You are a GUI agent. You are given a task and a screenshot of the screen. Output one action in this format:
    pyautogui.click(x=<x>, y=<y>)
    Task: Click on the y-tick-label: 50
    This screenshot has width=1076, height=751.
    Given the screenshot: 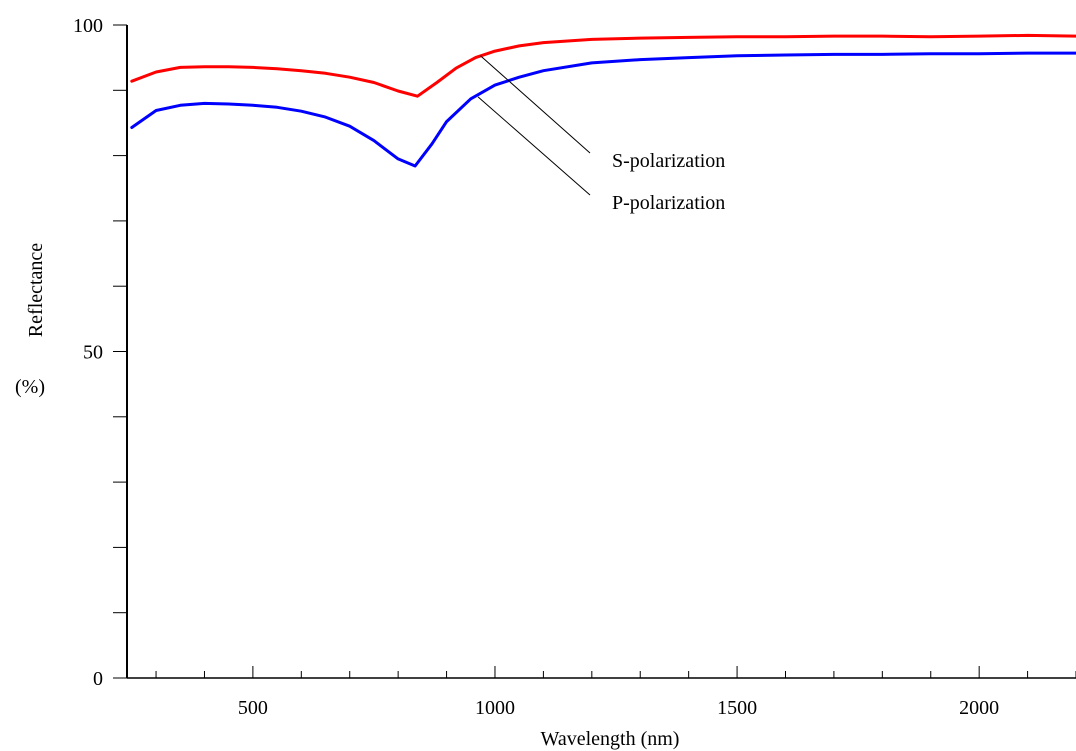 What is the action you would take?
    pyautogui.click(x=93, y=353)
    